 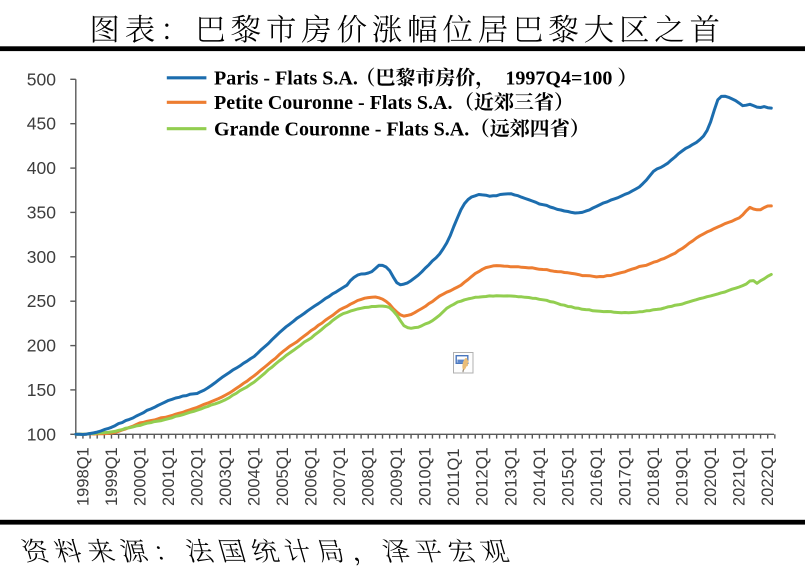 What do you see at coordinates (41, 301) in the screenshot?
I see `svg-text: 250` at bounding box center [41, 301].